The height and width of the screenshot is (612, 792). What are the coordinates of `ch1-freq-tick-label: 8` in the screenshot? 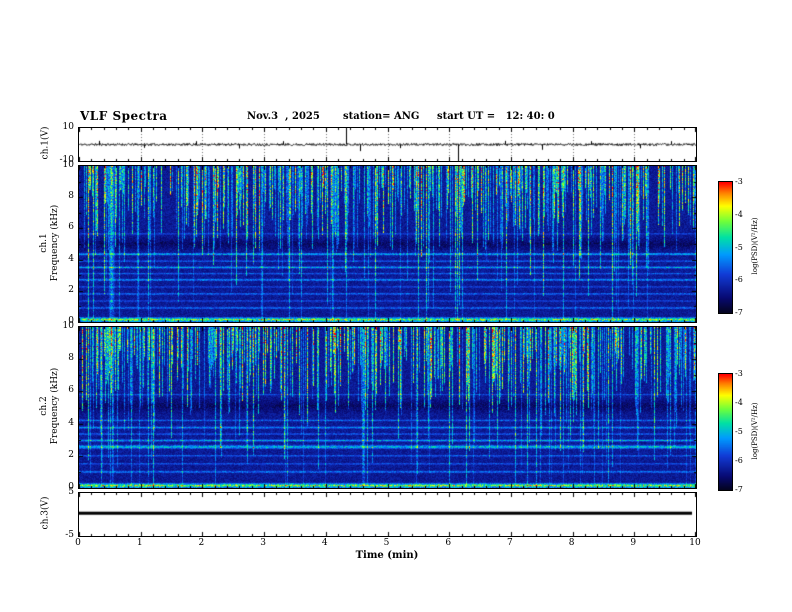 It's located at (71, 196).